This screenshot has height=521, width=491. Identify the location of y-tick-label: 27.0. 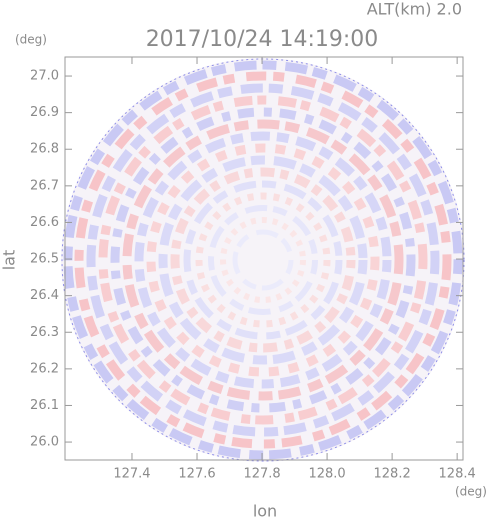
(44, 76).